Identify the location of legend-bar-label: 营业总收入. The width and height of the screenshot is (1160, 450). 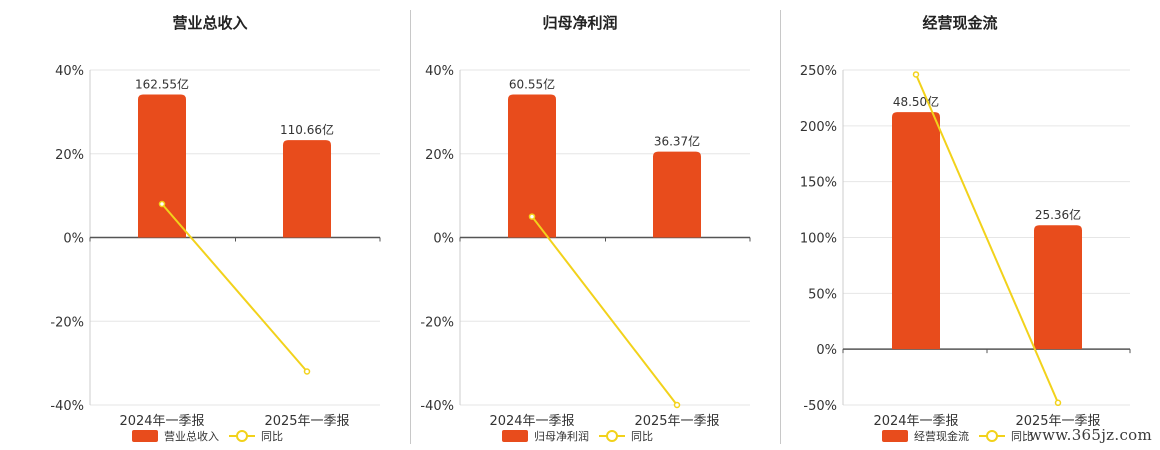
(191, 436).